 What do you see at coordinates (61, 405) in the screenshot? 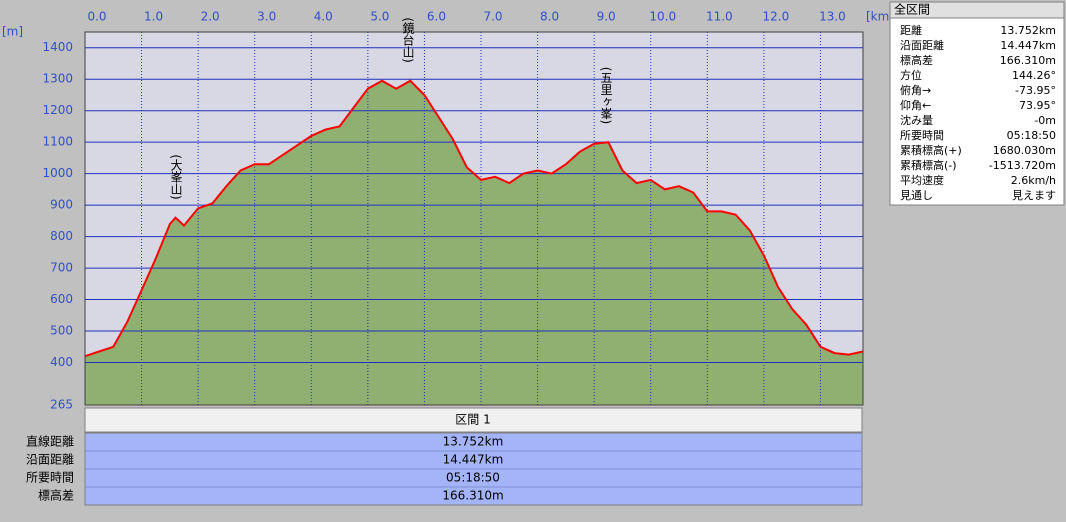
I see `y-tick-label: 265` at bounding box center [61, 405].